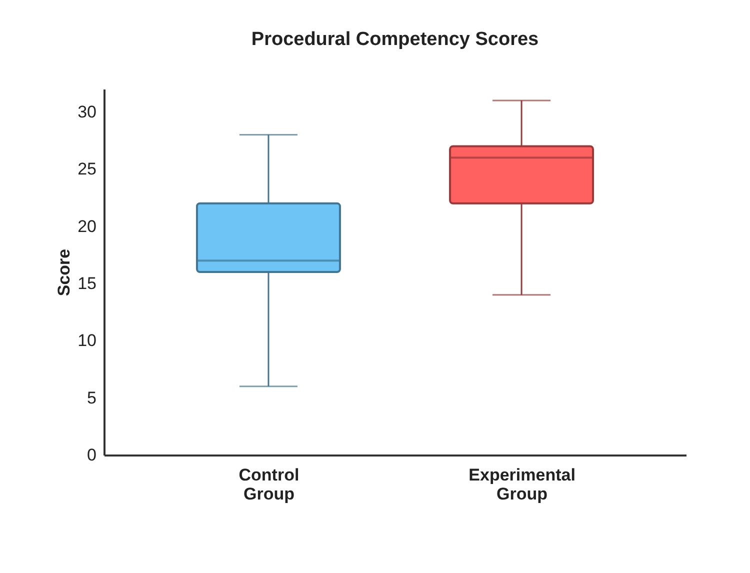 The image size is (750, 573). Describe the element at coordinates (87, 226) in the screenshot. I see `y-tick-label: 20` at that location.